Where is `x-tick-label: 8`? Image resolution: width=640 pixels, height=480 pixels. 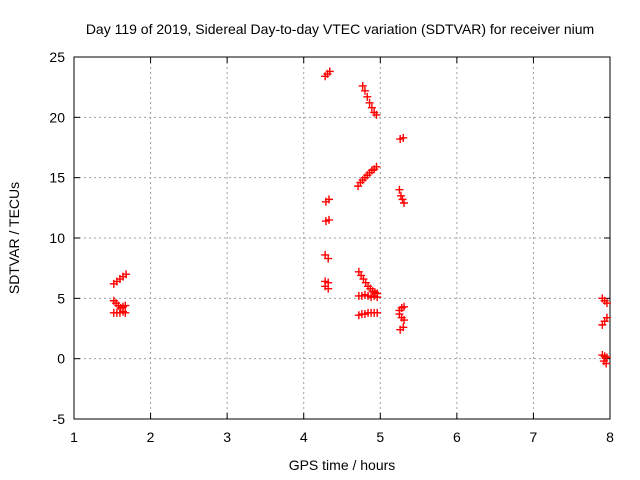 x-tick-label: 8 is located at coordinates (610, 437).